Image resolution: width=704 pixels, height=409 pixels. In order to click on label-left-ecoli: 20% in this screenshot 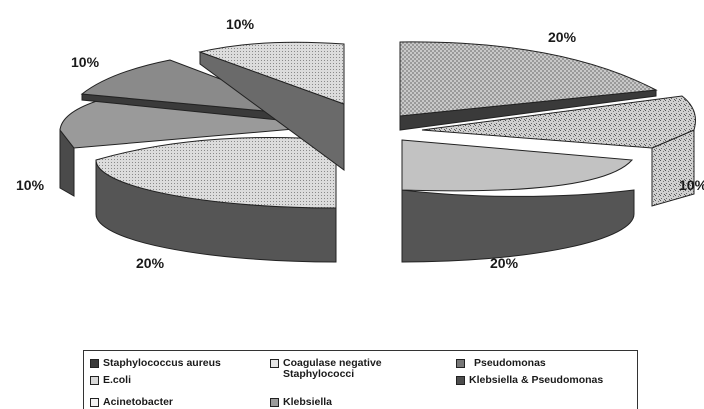, I will do `click(150, 263)`.